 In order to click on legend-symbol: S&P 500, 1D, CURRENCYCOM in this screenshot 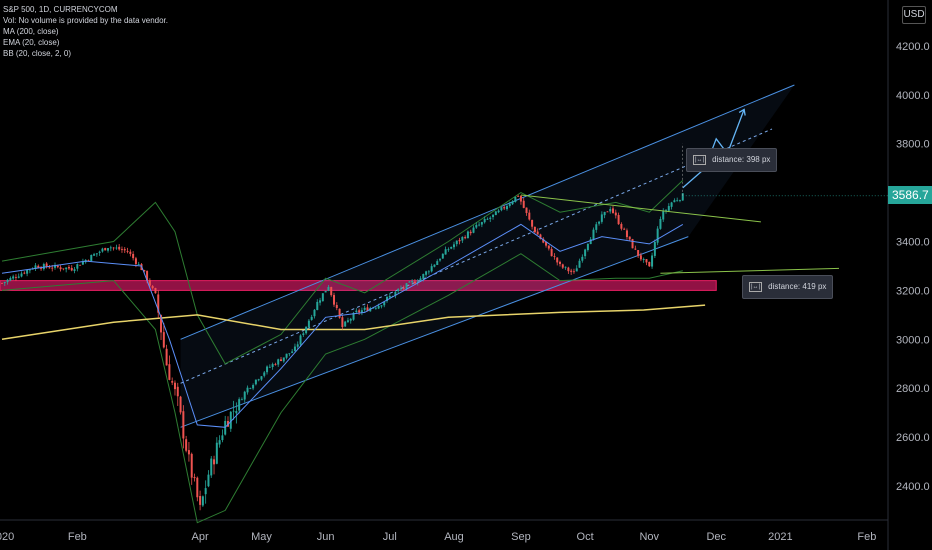, I will do `click(60, 9)`.